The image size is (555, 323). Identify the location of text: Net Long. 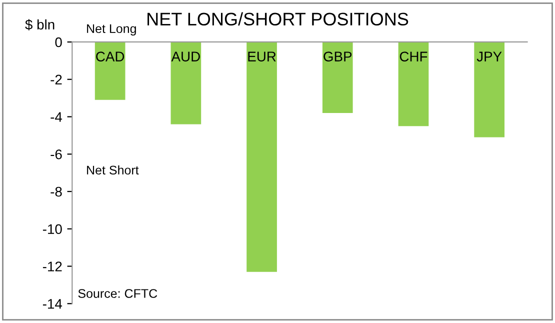
(111, 30).